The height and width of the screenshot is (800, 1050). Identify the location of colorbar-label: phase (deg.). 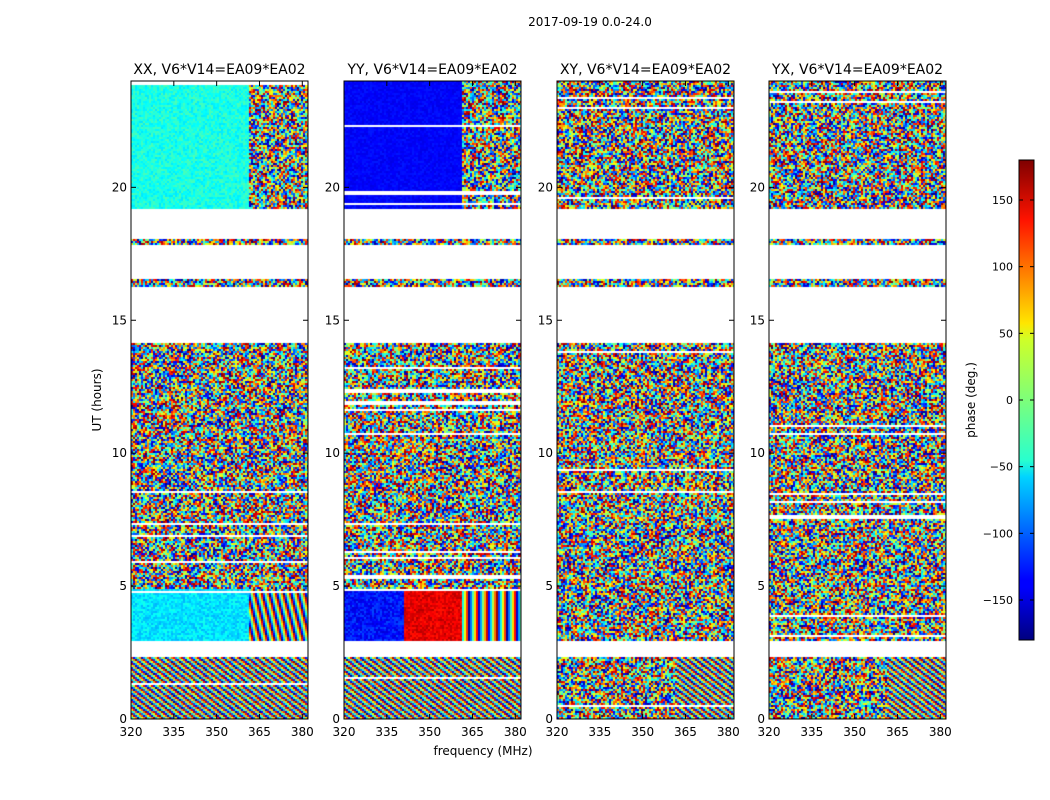
(971, 400).